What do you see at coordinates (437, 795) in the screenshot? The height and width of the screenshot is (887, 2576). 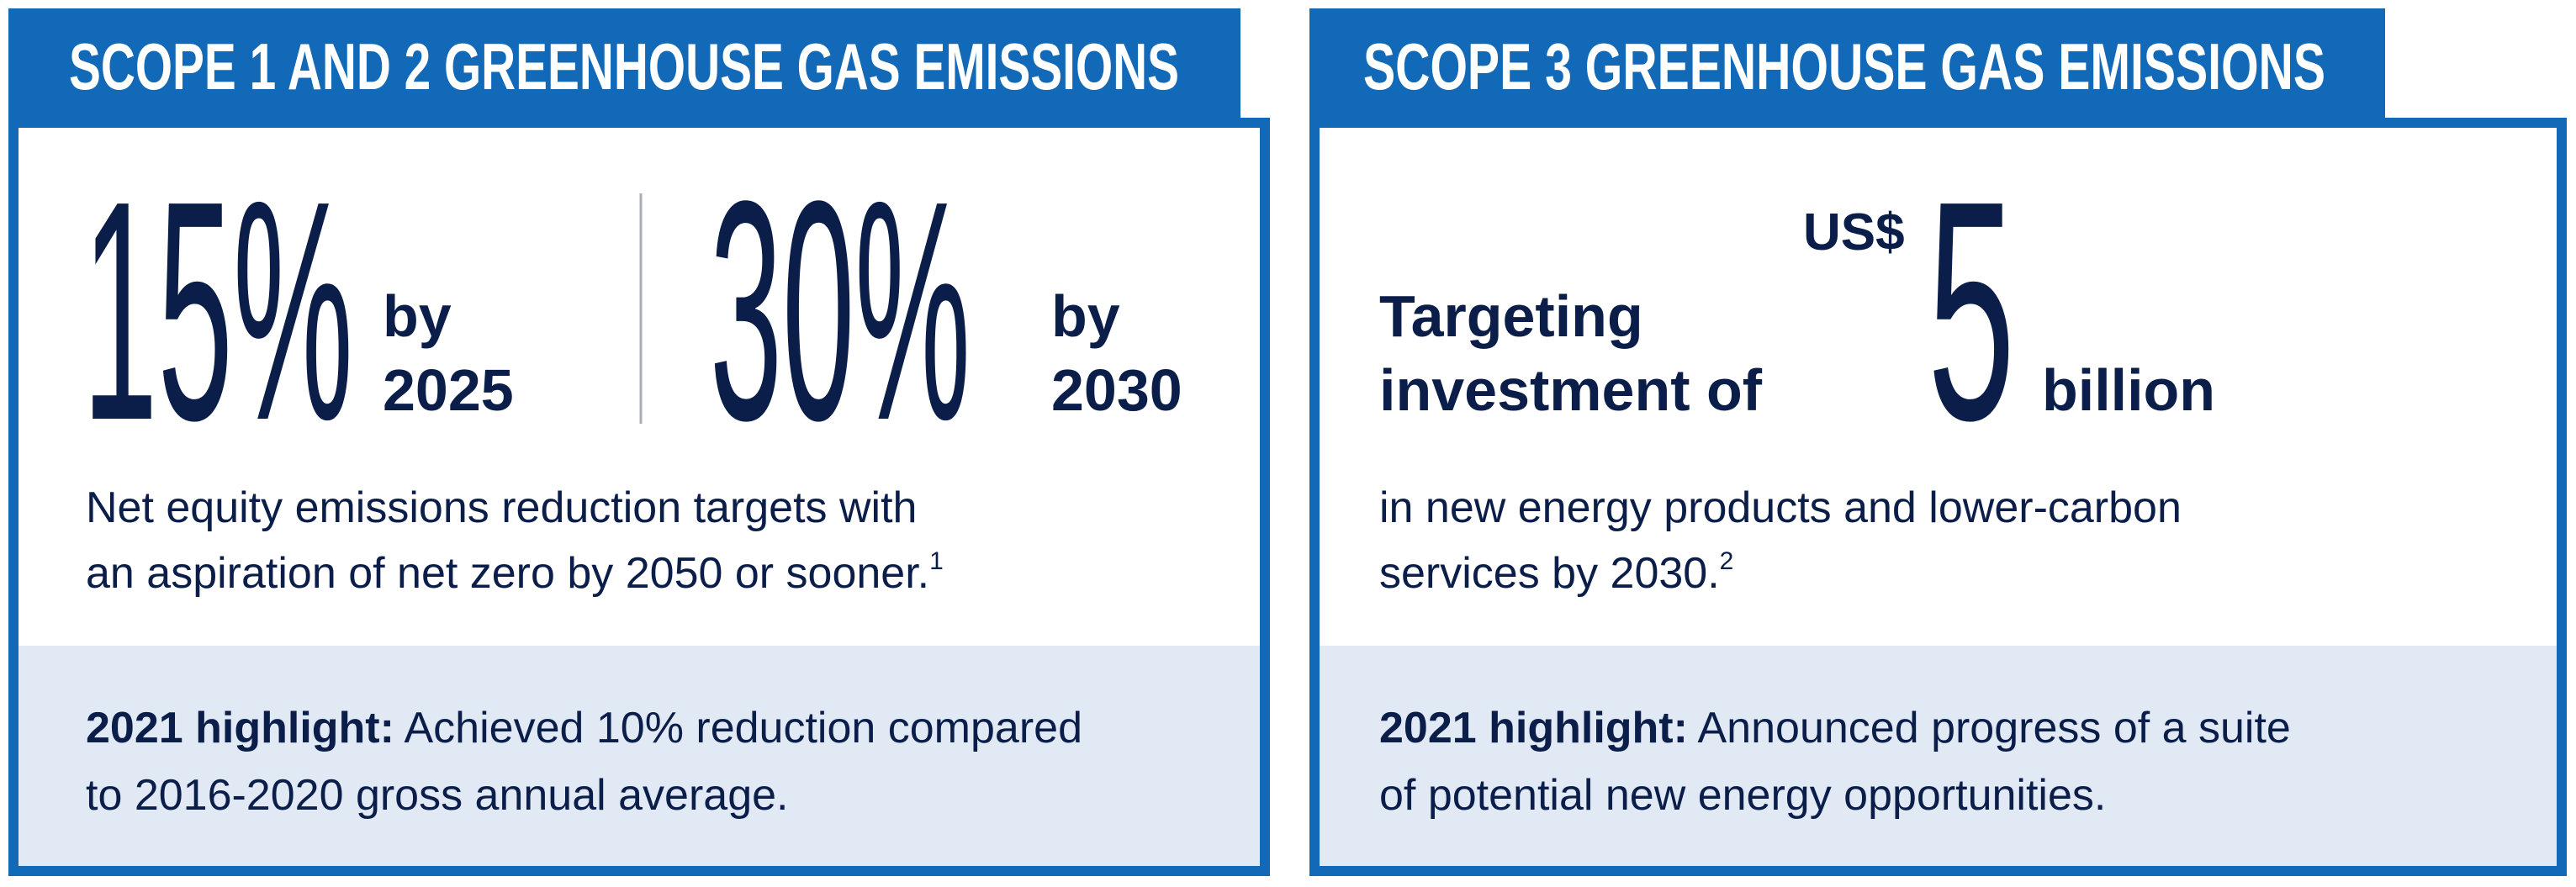 I see `highlight-line: to 2016-2020 gross annual average.` at bounding box center [437, 795].